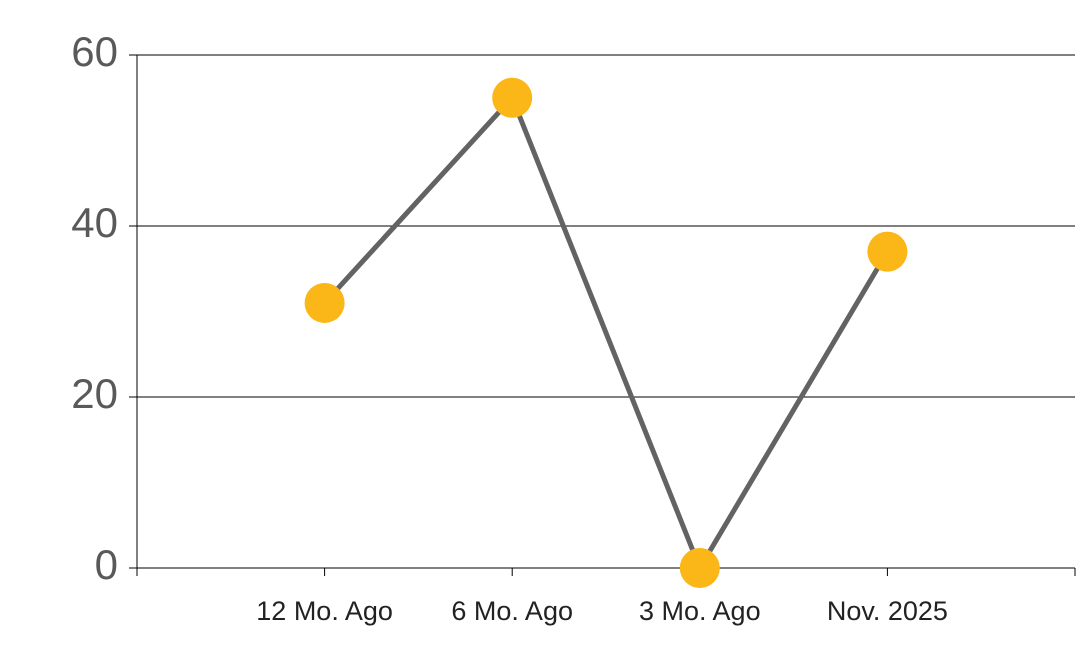 This screenshot has height=663, width=1078. I want to click on x-tick-label: Nov. 2025, so click(887, 611).